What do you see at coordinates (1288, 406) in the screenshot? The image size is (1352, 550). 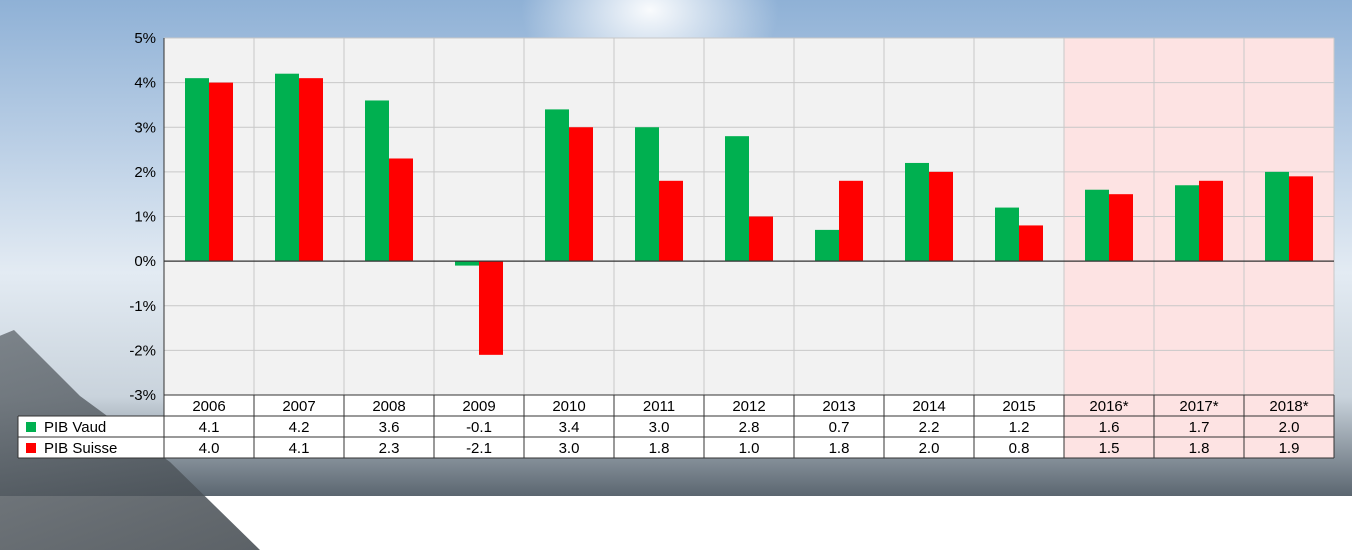 I see `category-label: 2018*` at bounding box center [1288, 406].